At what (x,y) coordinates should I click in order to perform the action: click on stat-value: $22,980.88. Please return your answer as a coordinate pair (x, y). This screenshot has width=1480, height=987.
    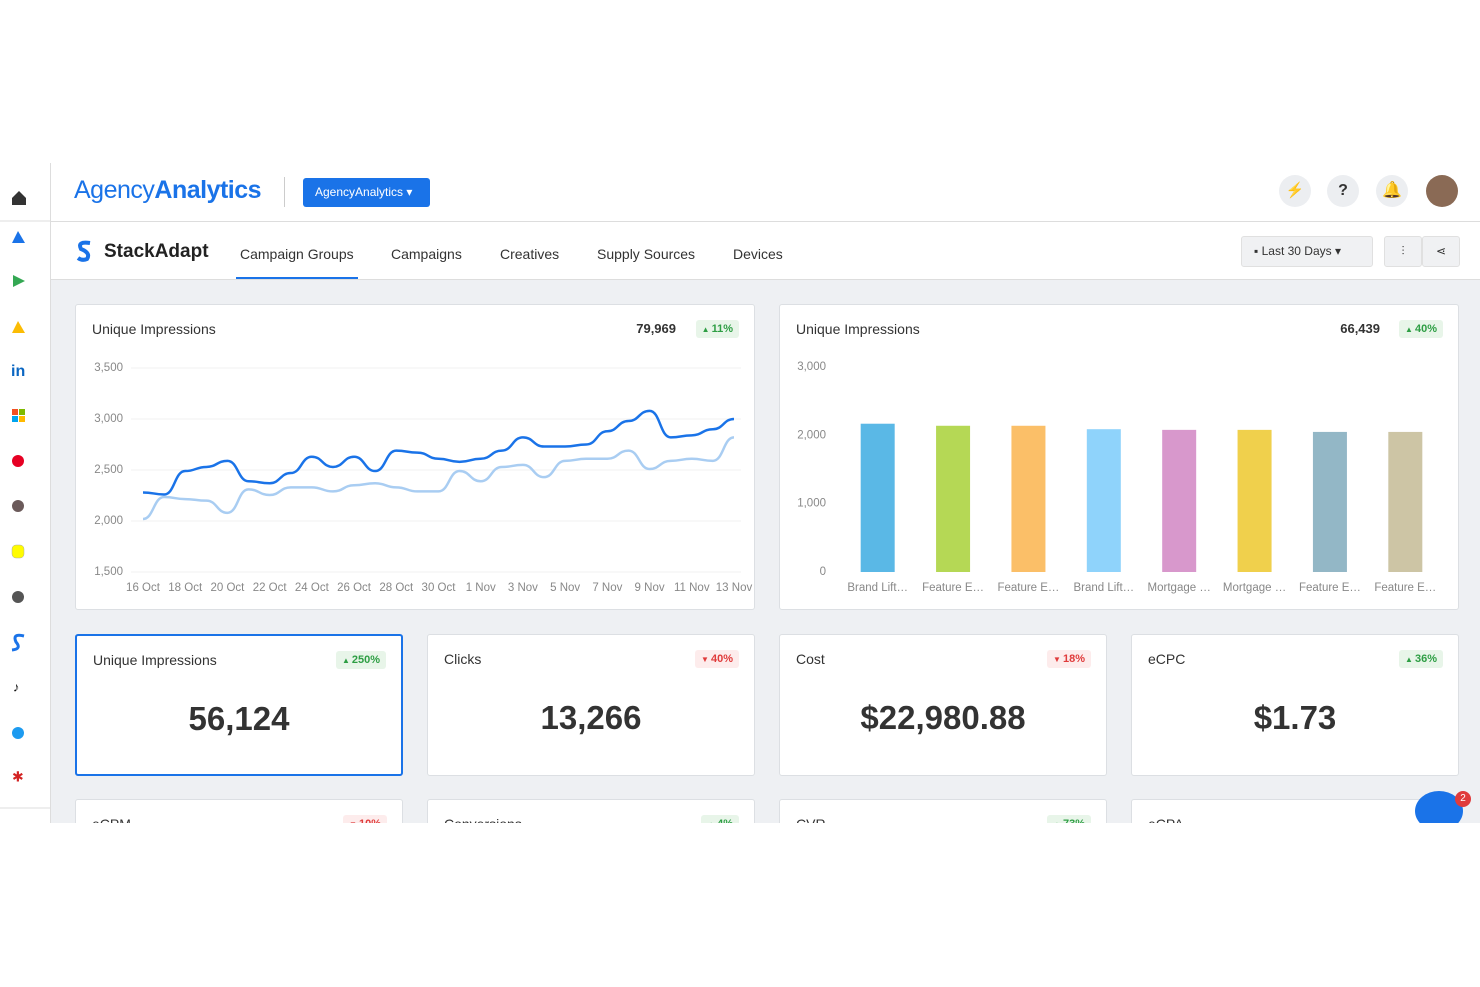
    Looking at the image, I should click on (943, 717).